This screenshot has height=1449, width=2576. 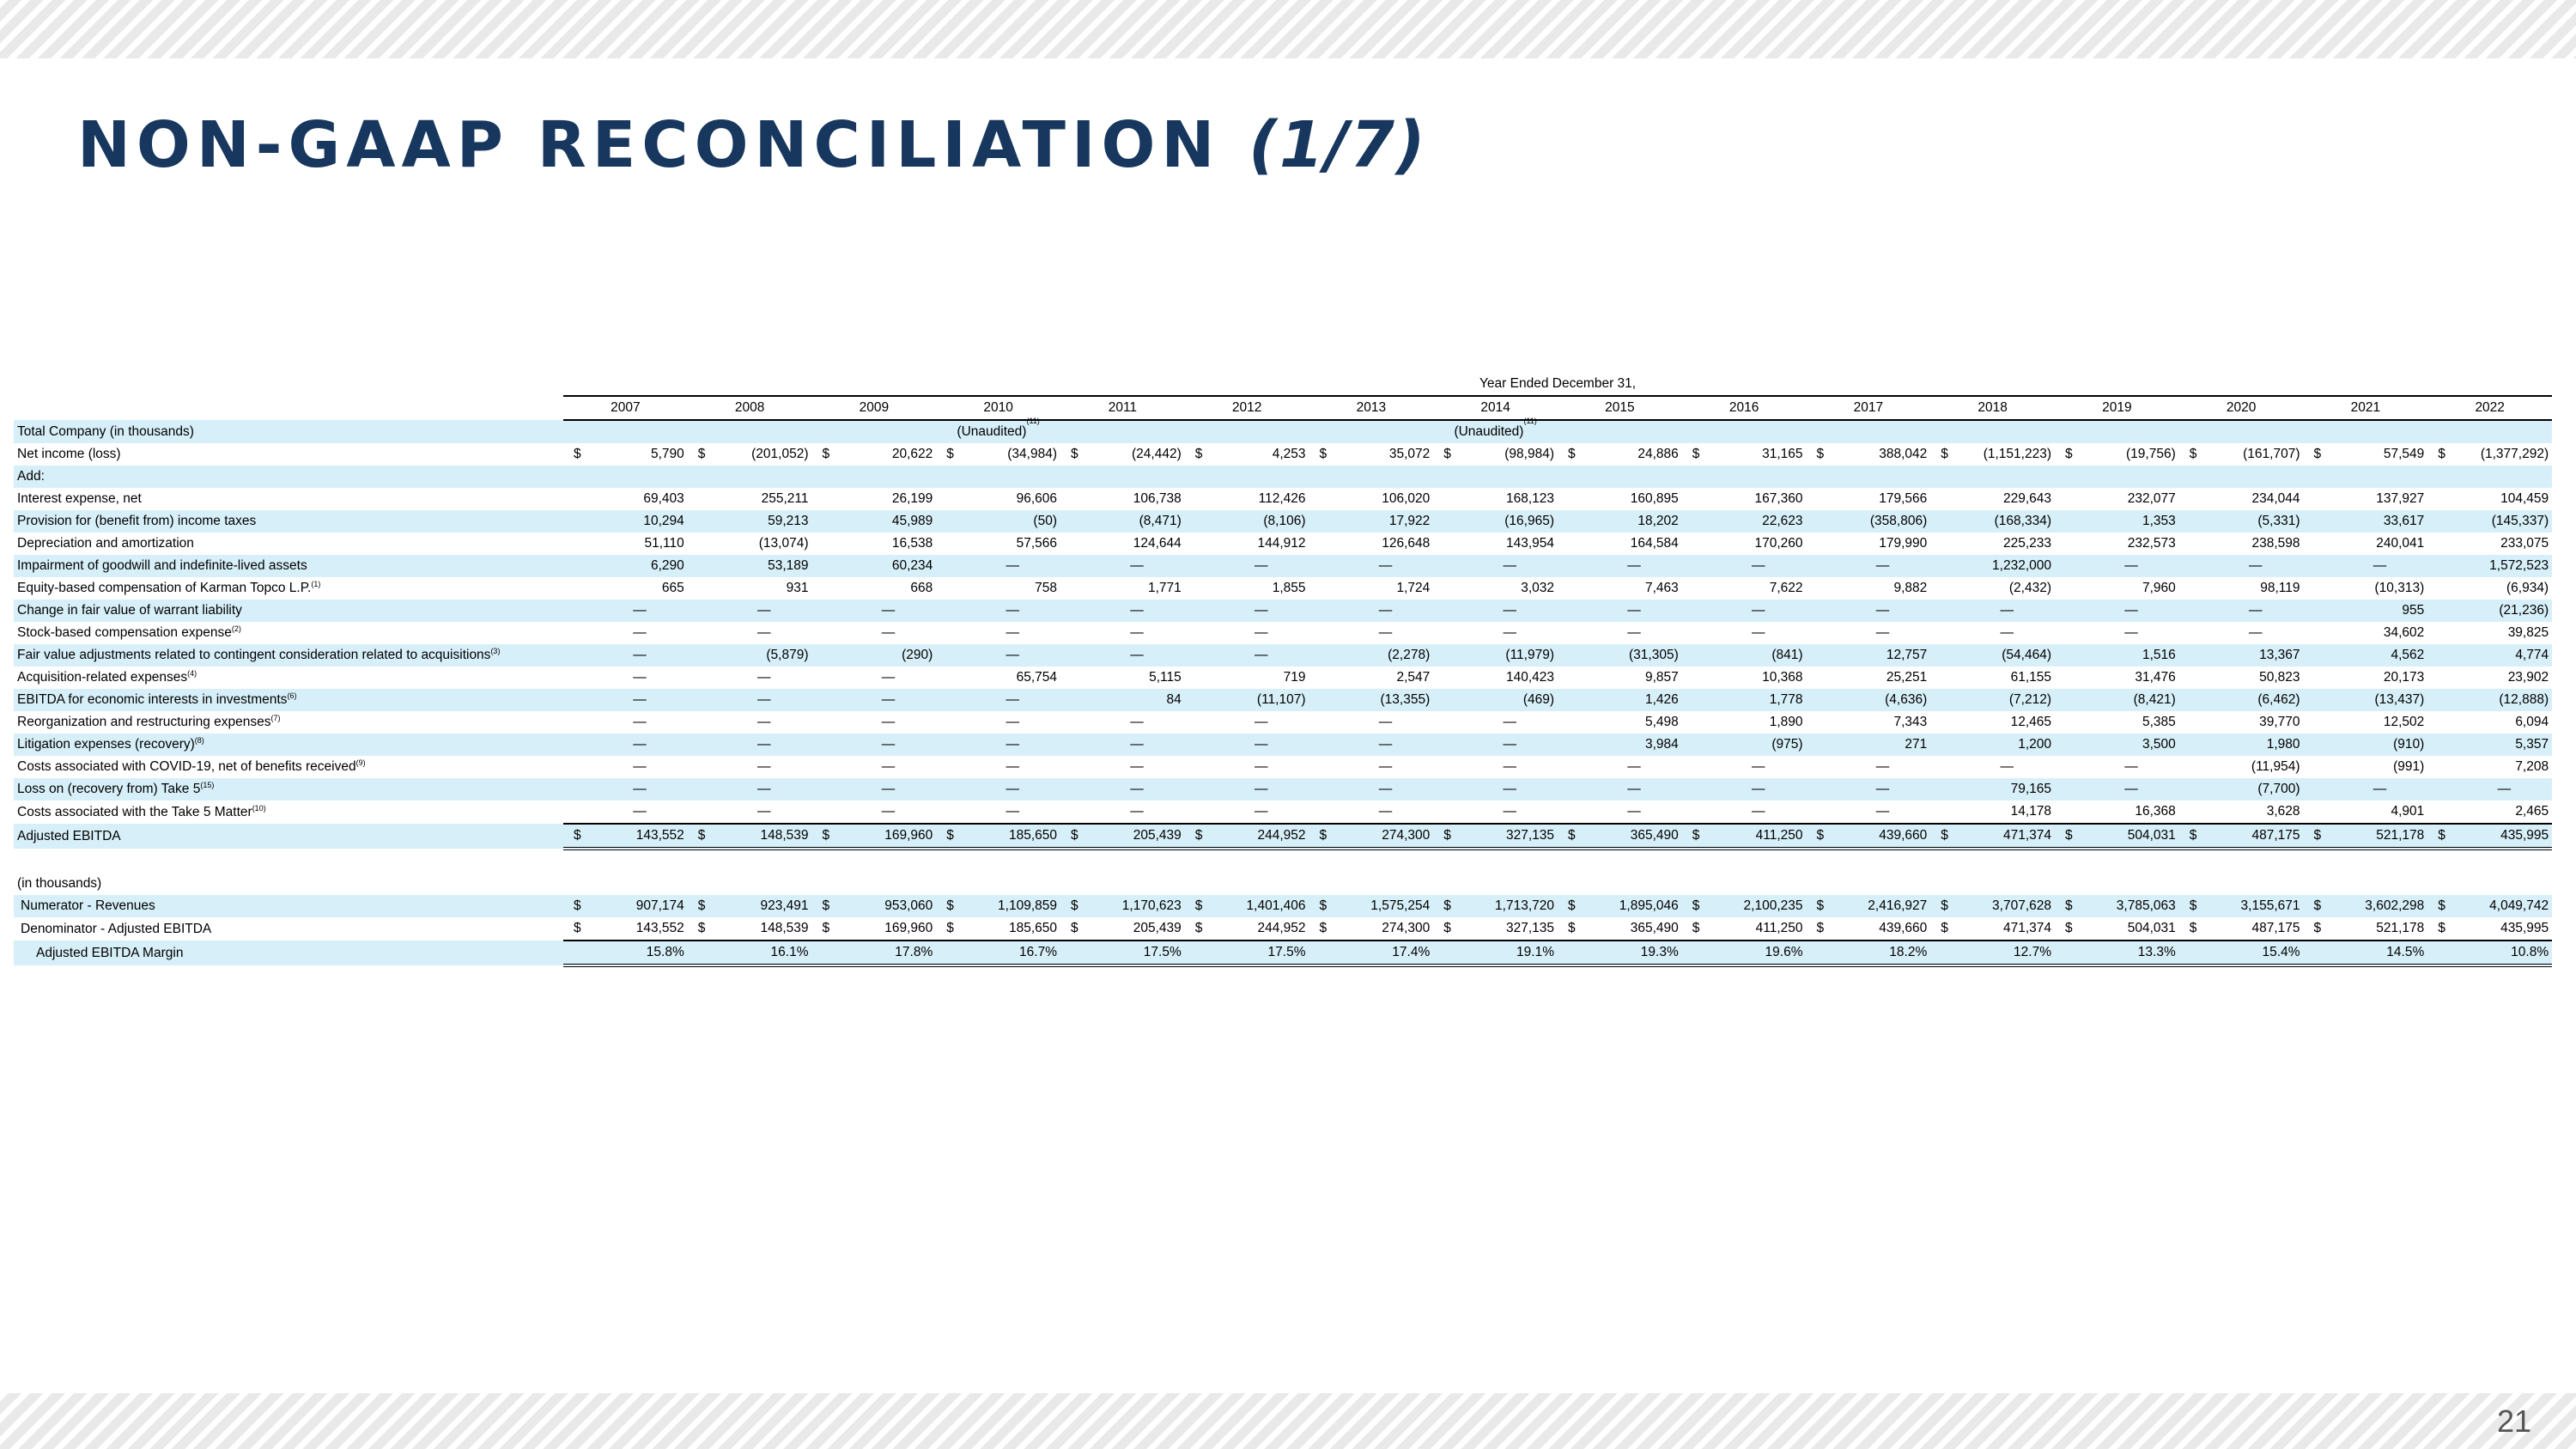 I want to click on row-label: Denominator - Adjusted EBITDA, so click(x=289, y=929).